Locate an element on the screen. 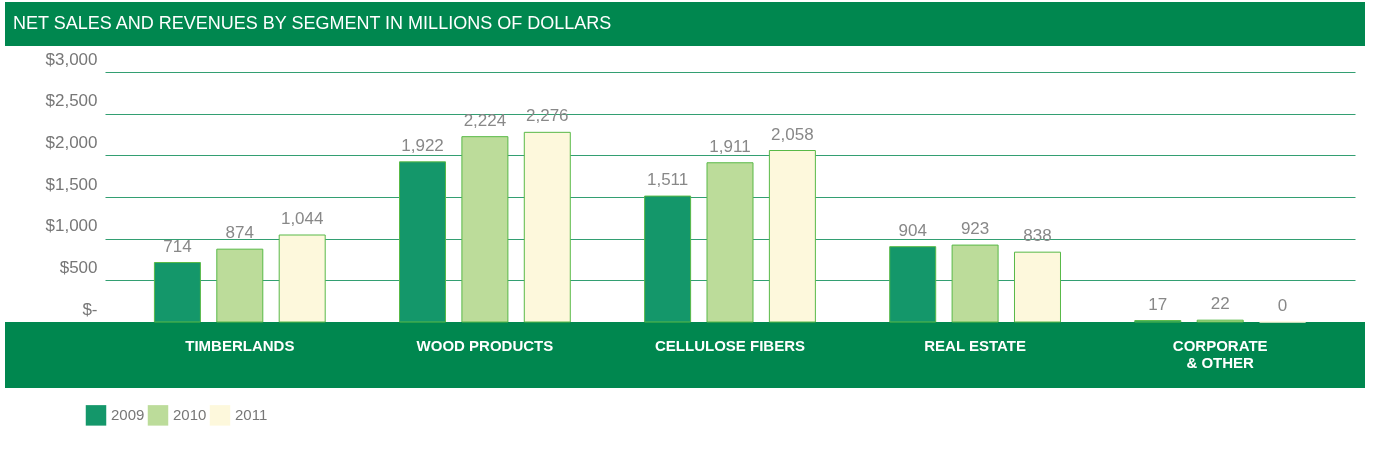 This screenshot has height=455, width=1376. x-tick-label: CORPORATE & OTHER is located at coordinates (1220, 353).